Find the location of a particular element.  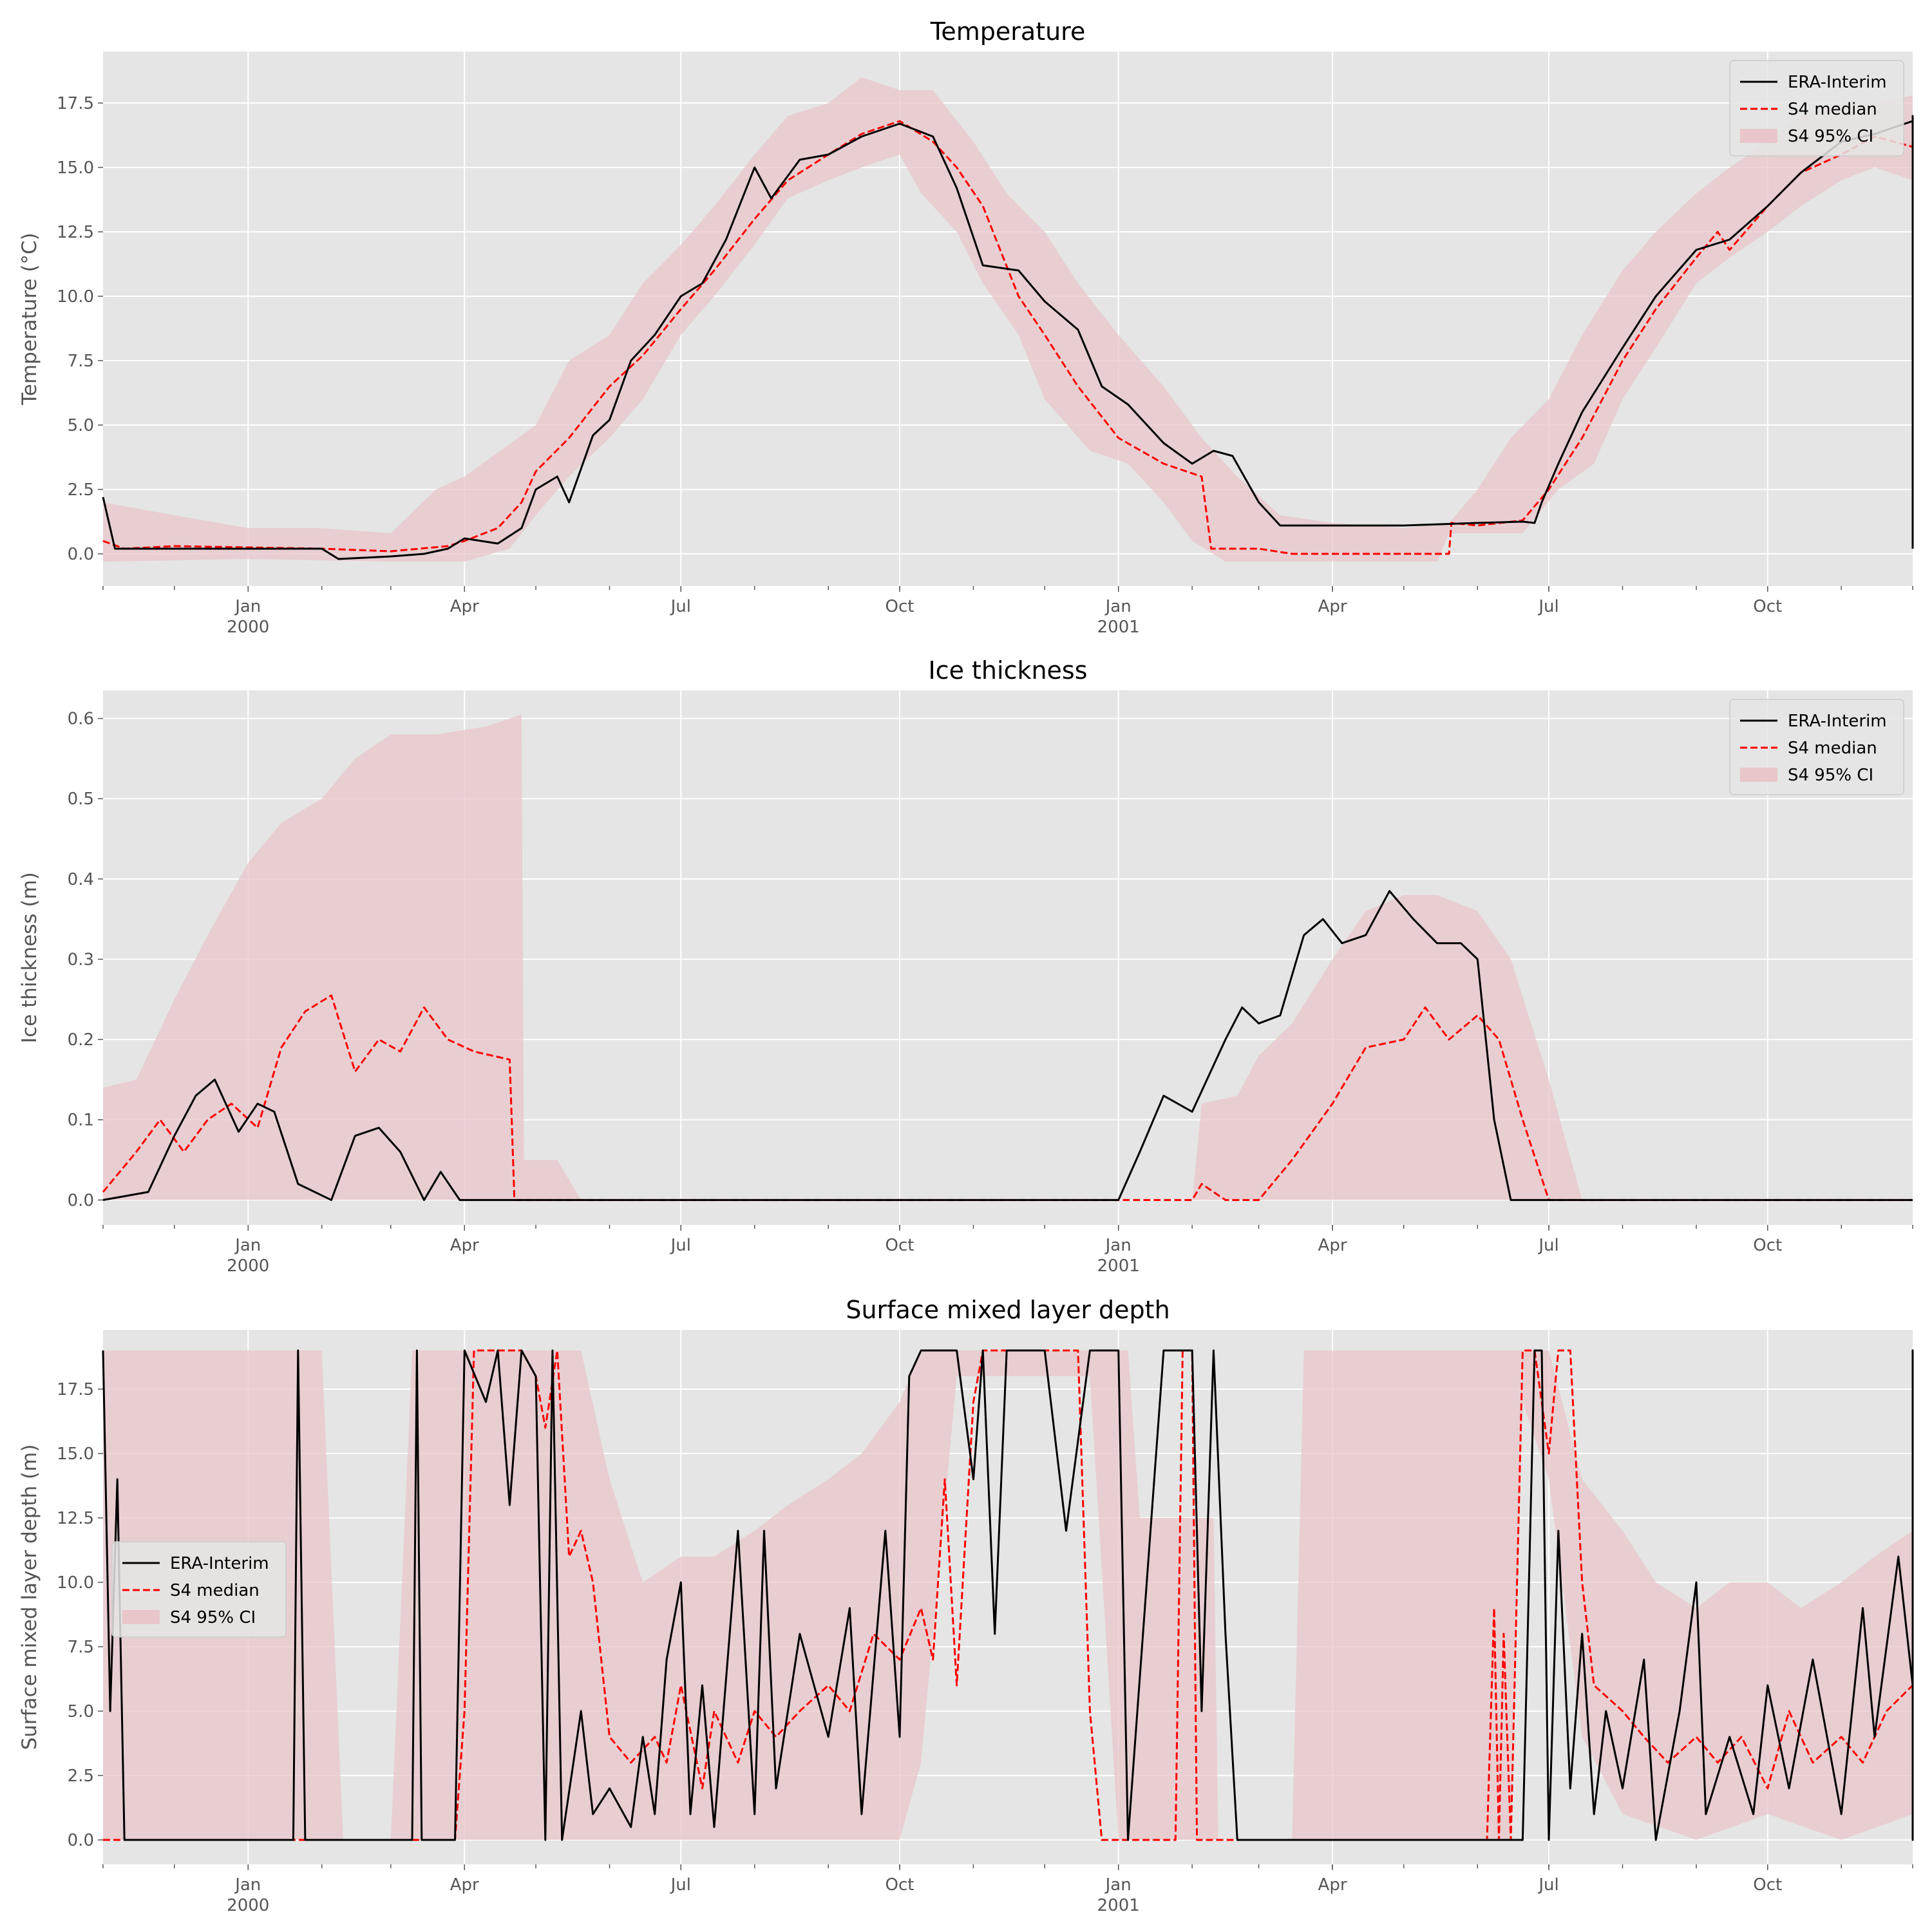

y-tick-label: 0.6 is located at coordinates (81, 719).